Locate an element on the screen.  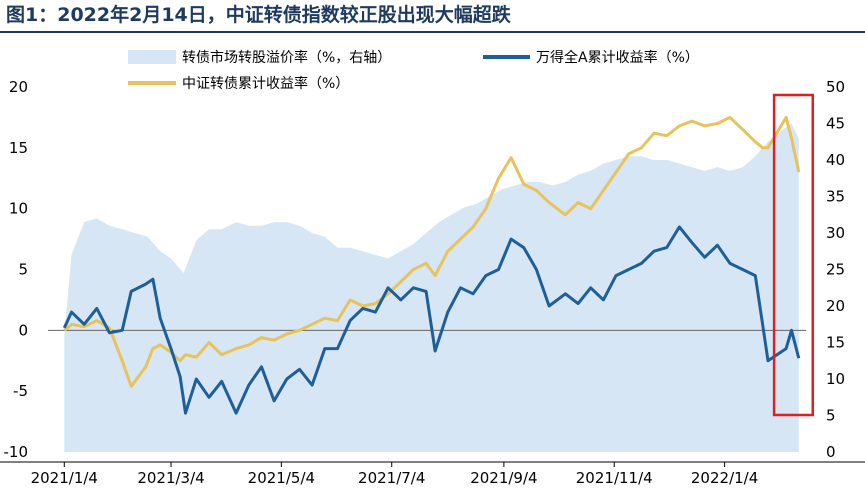
x-tick-label: 2021/1/4 is located at coordinates (64, 478).